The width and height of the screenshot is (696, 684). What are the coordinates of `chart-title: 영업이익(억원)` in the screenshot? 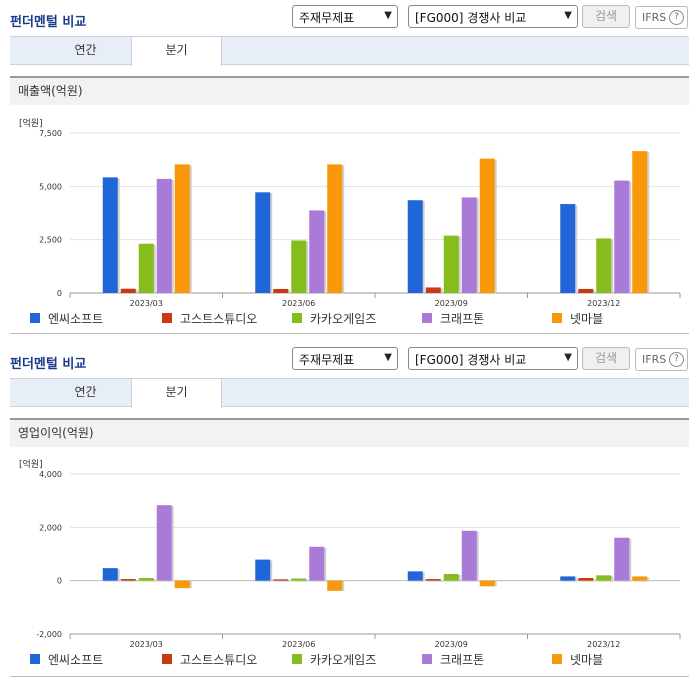 It's located at (349, 432).